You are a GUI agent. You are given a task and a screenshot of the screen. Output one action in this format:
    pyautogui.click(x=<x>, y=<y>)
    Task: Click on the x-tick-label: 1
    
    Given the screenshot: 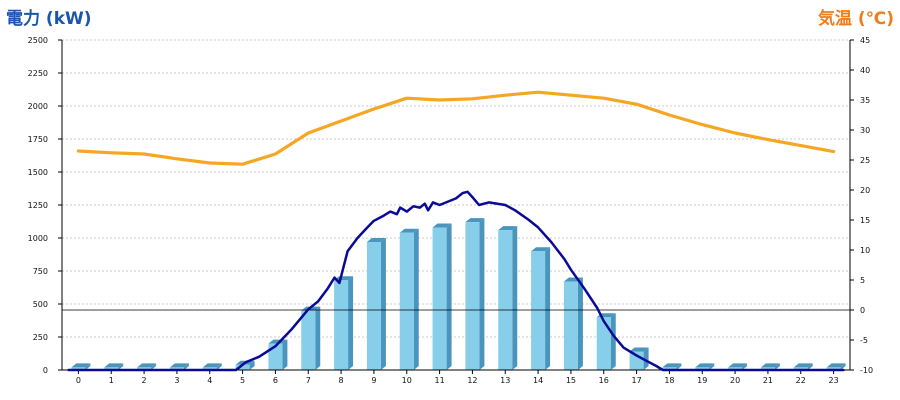 What is the action you would take?
    pyautogui.click(x=111, y=380)
    